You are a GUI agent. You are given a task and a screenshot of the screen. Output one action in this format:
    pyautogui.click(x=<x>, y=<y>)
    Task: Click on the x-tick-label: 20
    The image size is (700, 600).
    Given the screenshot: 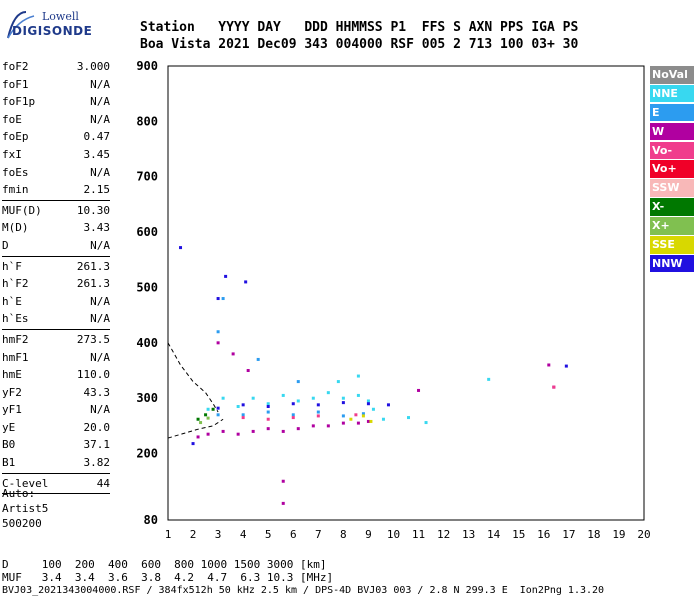 What is the action you would take?
    pyautogui.click(x=643, y=534)
    